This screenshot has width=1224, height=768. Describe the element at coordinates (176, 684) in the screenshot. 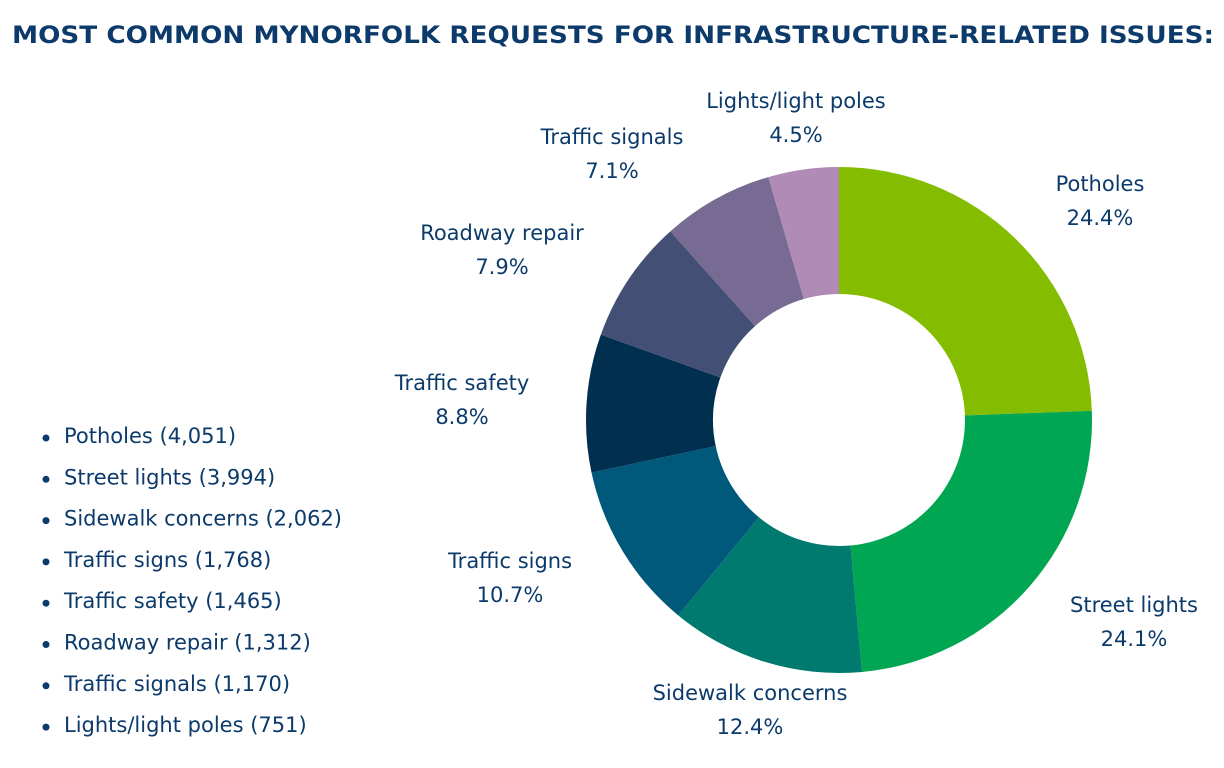

I see `list-item: Traffic signals (1,170)` at that location.